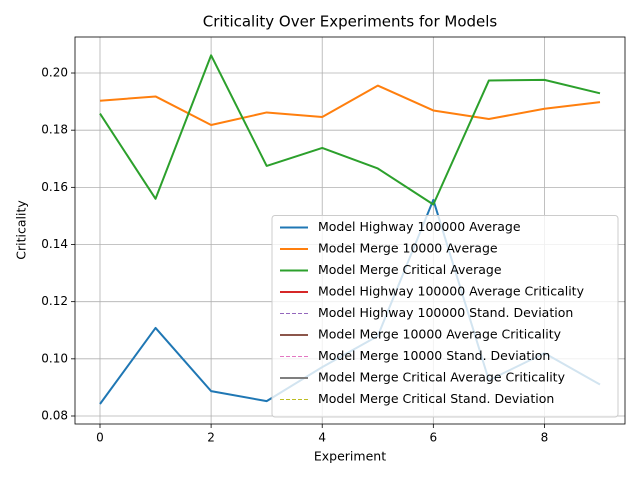 The width and height of the screenshot is (640, 480). I want to click on y-tick-label: 0.10, so click(54, 358).